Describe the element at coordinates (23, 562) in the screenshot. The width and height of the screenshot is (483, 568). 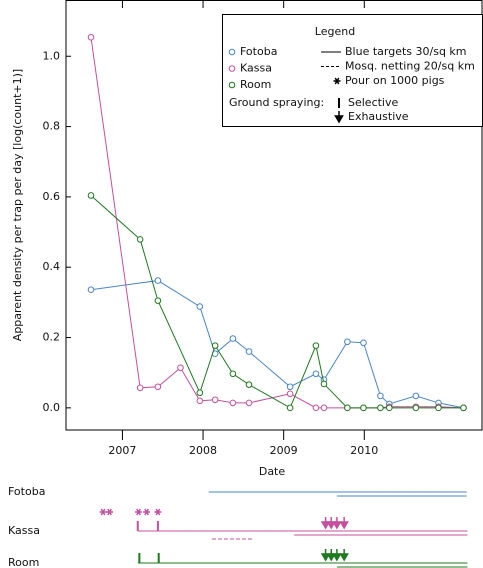
I see `timeline-row-label: Room` at that location.